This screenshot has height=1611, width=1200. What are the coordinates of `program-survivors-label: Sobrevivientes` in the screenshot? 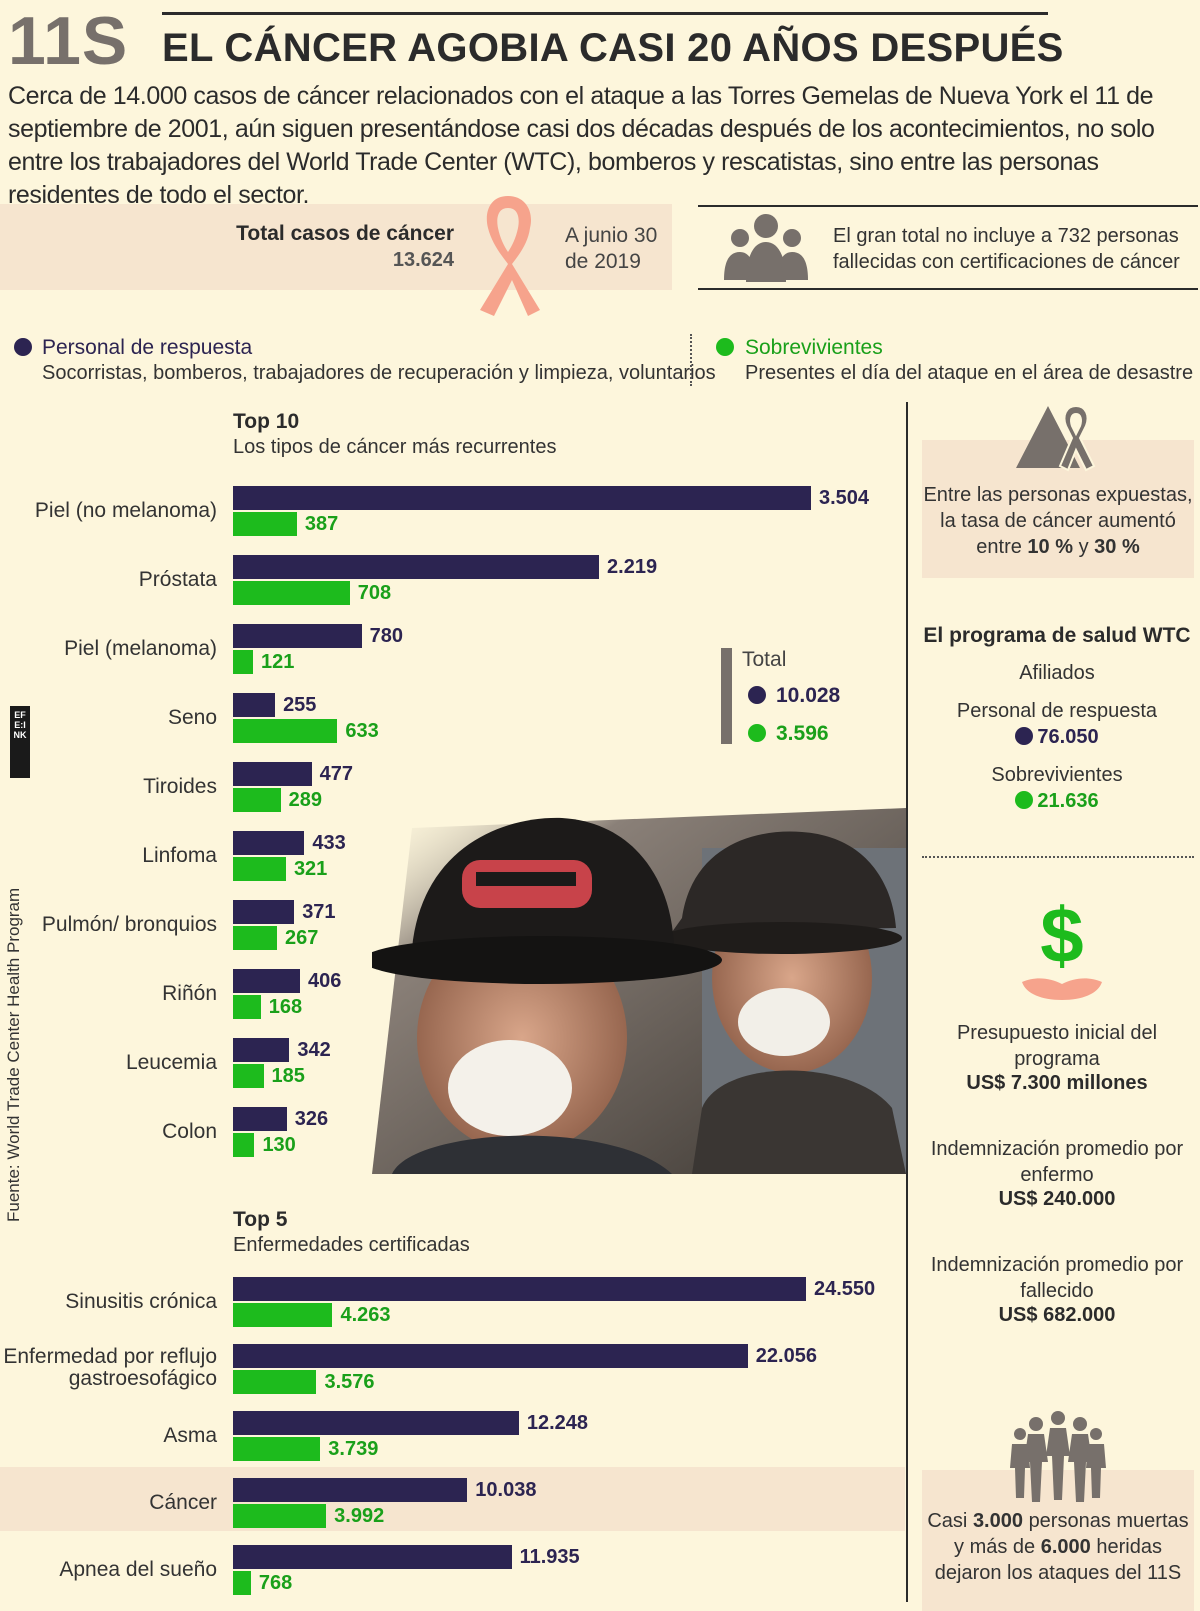 It's located at (1057, 775).